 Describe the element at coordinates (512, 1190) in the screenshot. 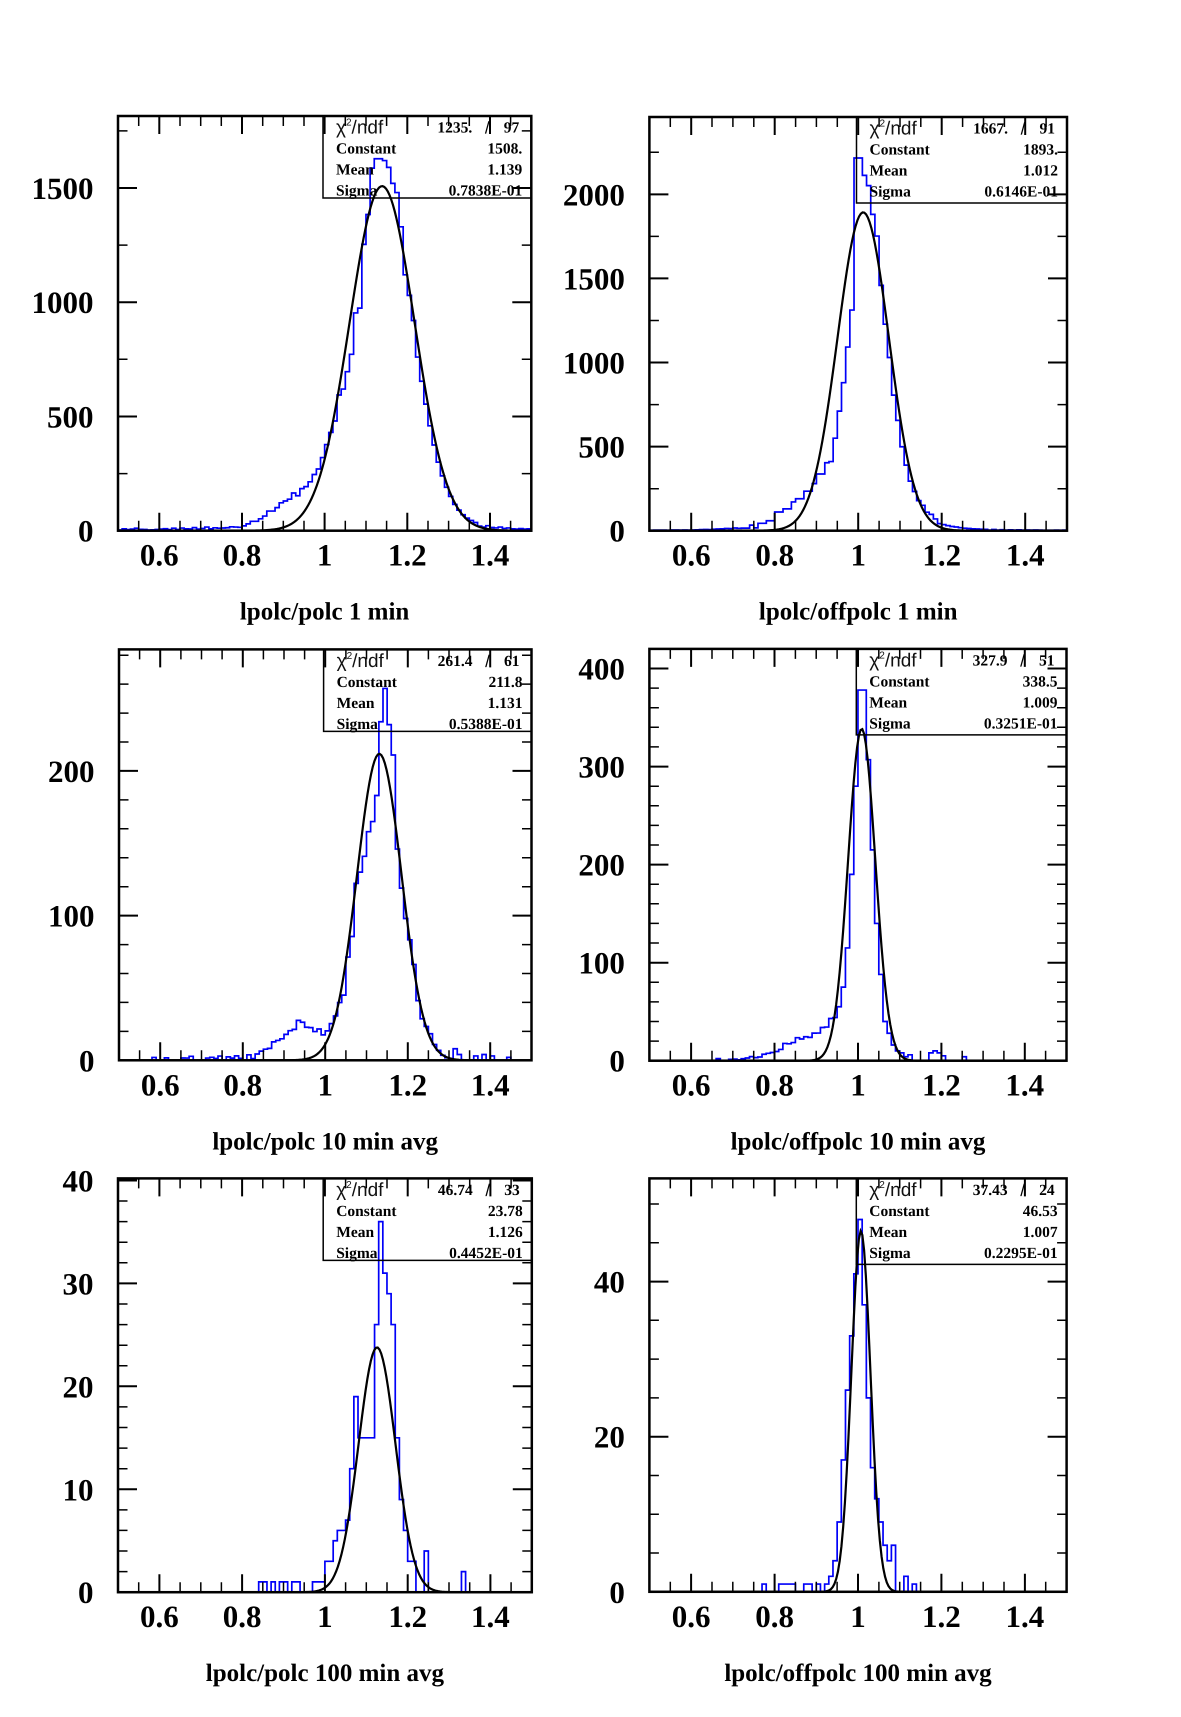

I see `svg-text: 33` at that location.